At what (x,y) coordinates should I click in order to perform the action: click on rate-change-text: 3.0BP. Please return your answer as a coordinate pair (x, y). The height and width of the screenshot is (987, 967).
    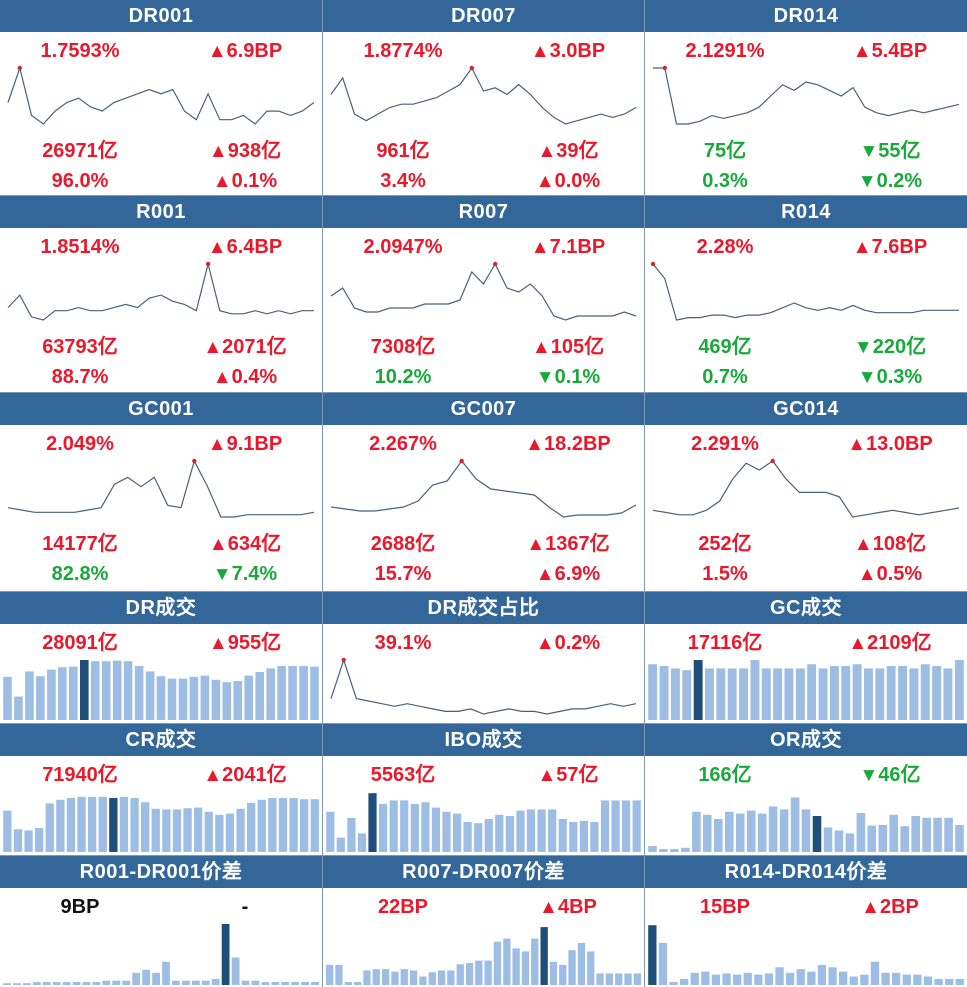
    Looking at the image, I should click on (577, 51).